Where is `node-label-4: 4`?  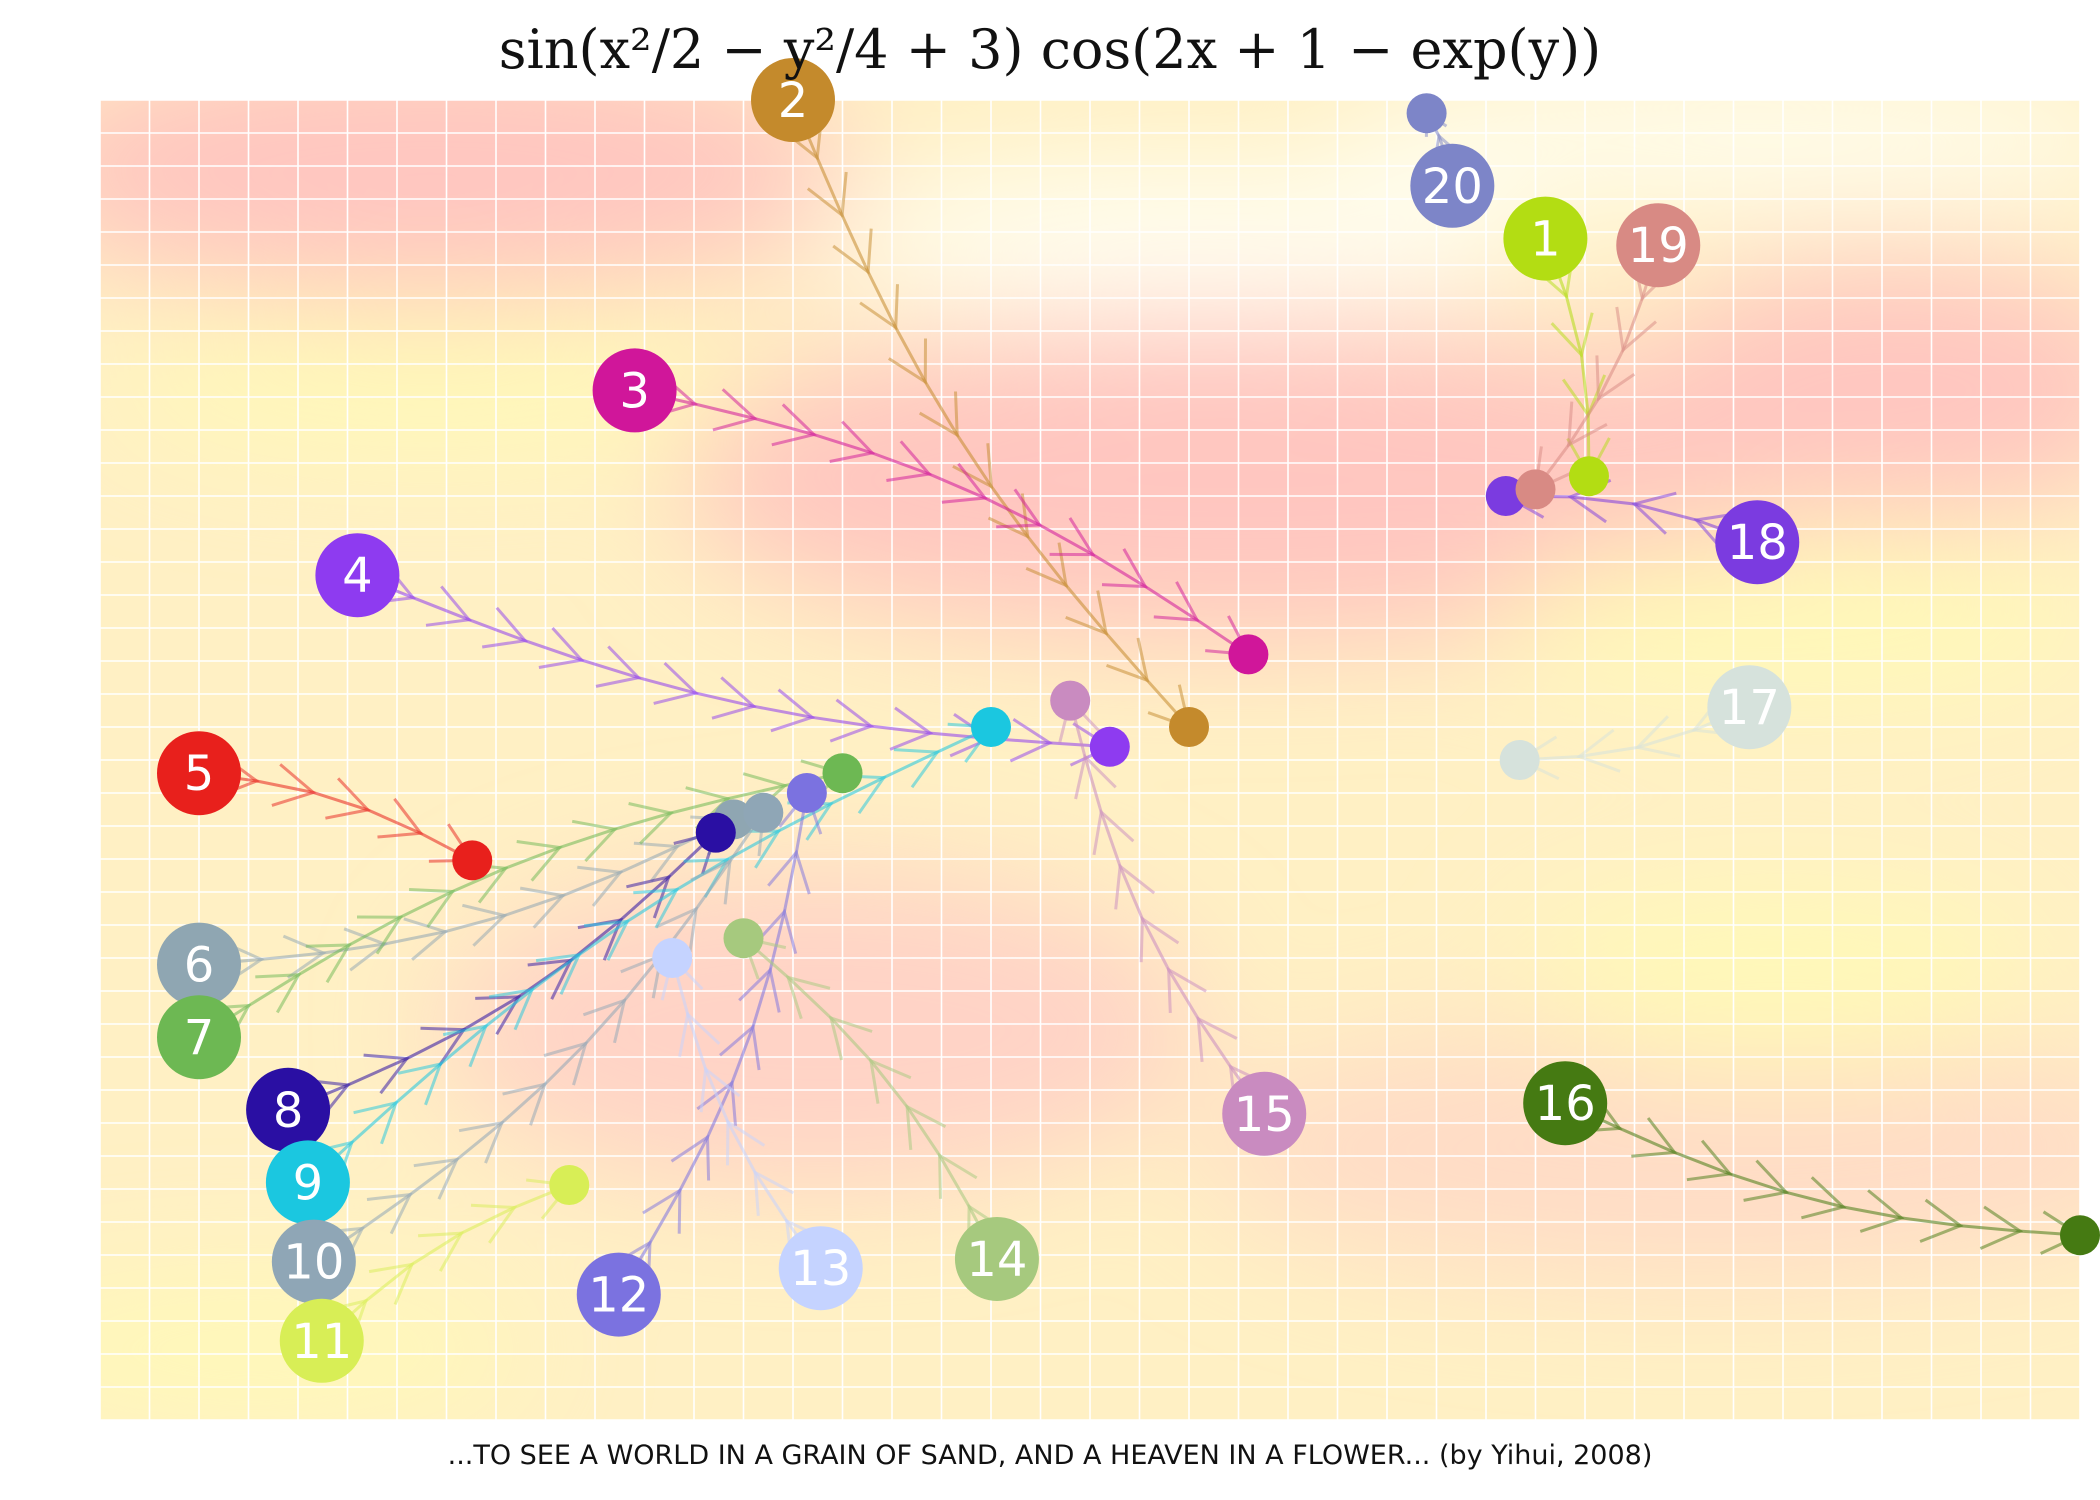 node-label-4: 4 is located at coordinates (357, 576).